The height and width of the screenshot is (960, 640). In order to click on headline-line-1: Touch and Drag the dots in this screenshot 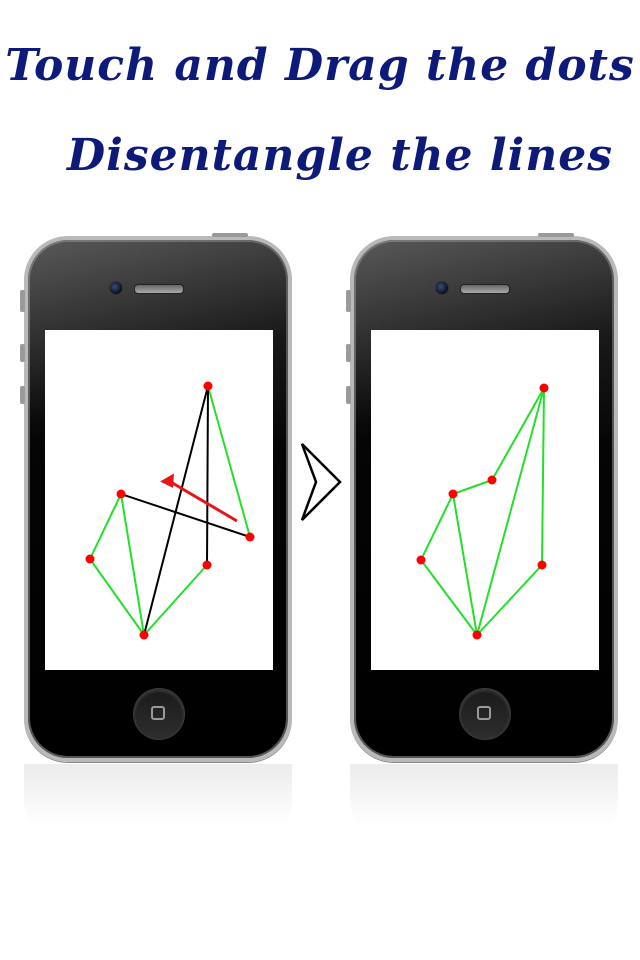, I will do `click(320, 65)`.